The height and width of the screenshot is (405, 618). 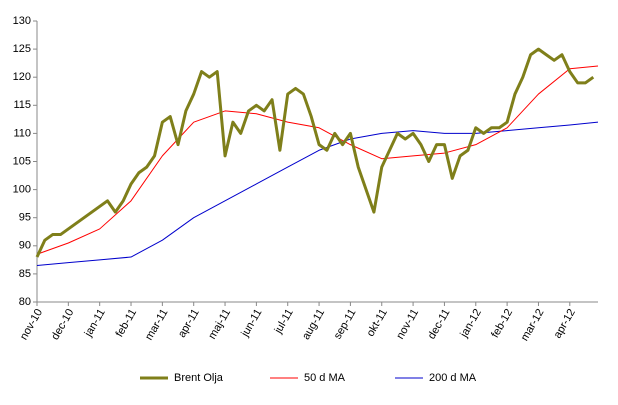 I want to click on y-tick-label: 120, so click(x=22, y=77).